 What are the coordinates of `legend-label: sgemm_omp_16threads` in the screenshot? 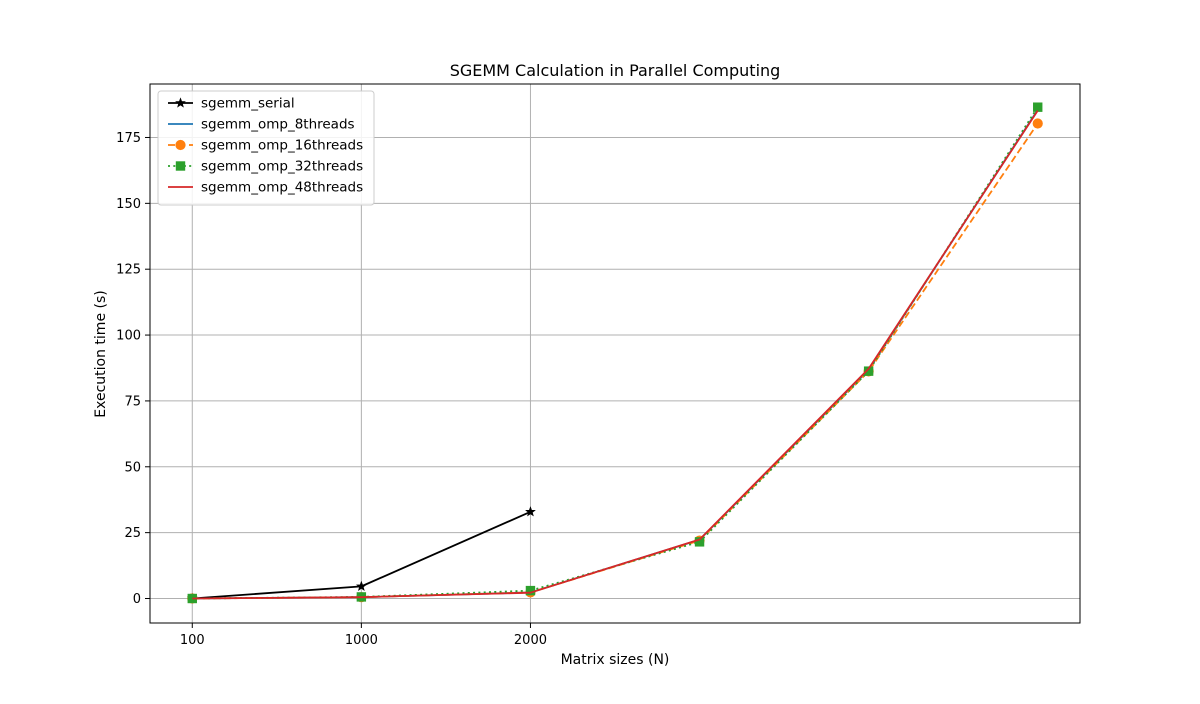 It's located at (282, 146).